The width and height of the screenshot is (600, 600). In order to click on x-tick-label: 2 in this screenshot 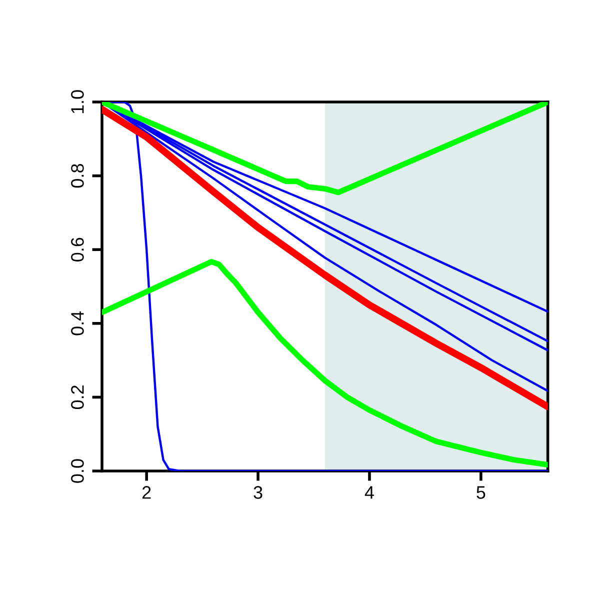, I will do `click(146, 492)`.